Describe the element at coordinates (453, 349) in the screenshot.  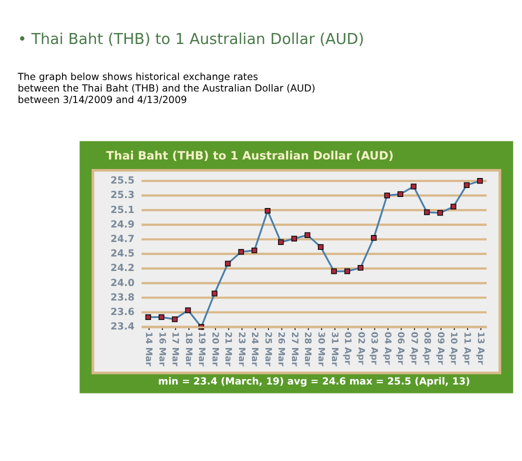
I see `x-tick-label: 10 Apr` at that location.